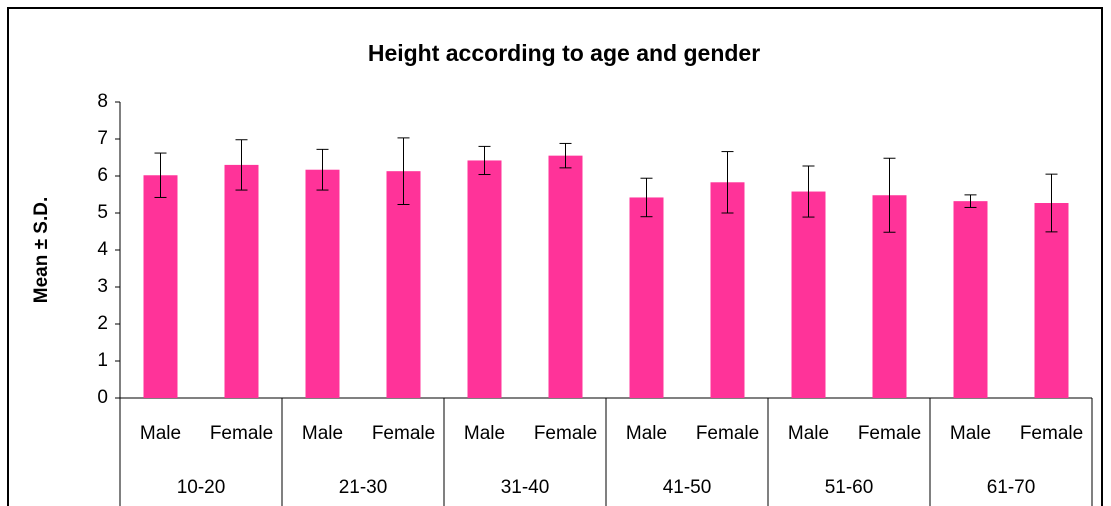  What do you see at coordinates (1011, 487) in the screenshot?
I see `group-label: 61-70` at bounding box center [1011, 487].